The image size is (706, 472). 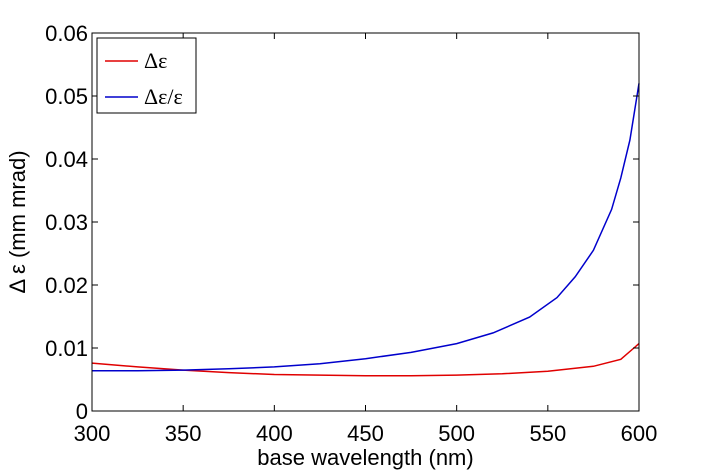 I want to click on y-axis-label: Δ ε (mm mrad), so click(x=17, y=221).